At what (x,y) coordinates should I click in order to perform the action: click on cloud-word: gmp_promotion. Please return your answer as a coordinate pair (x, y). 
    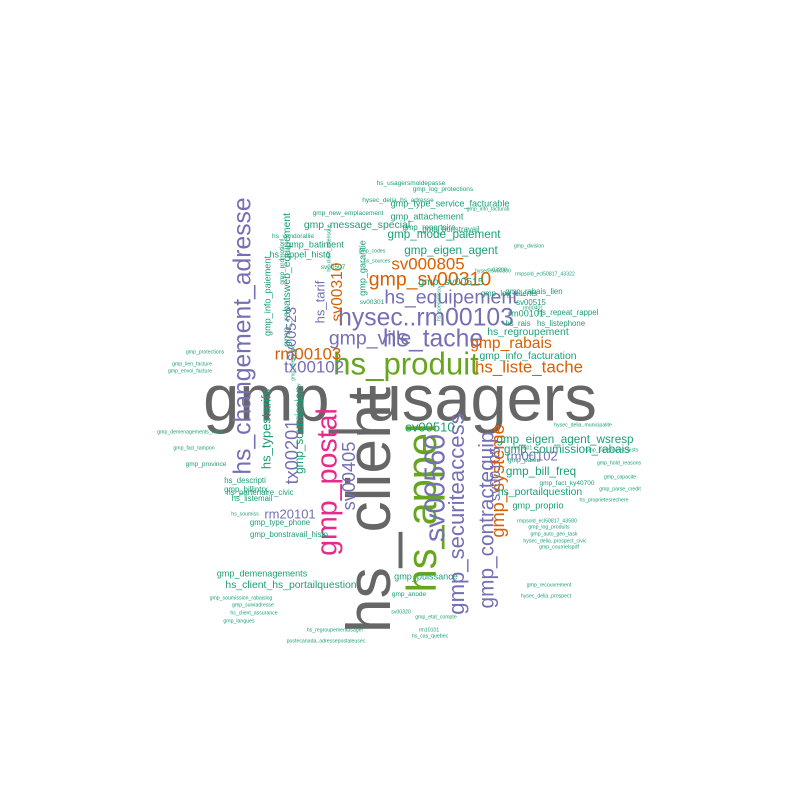
    Looking at the image, I should click on (282, 262).